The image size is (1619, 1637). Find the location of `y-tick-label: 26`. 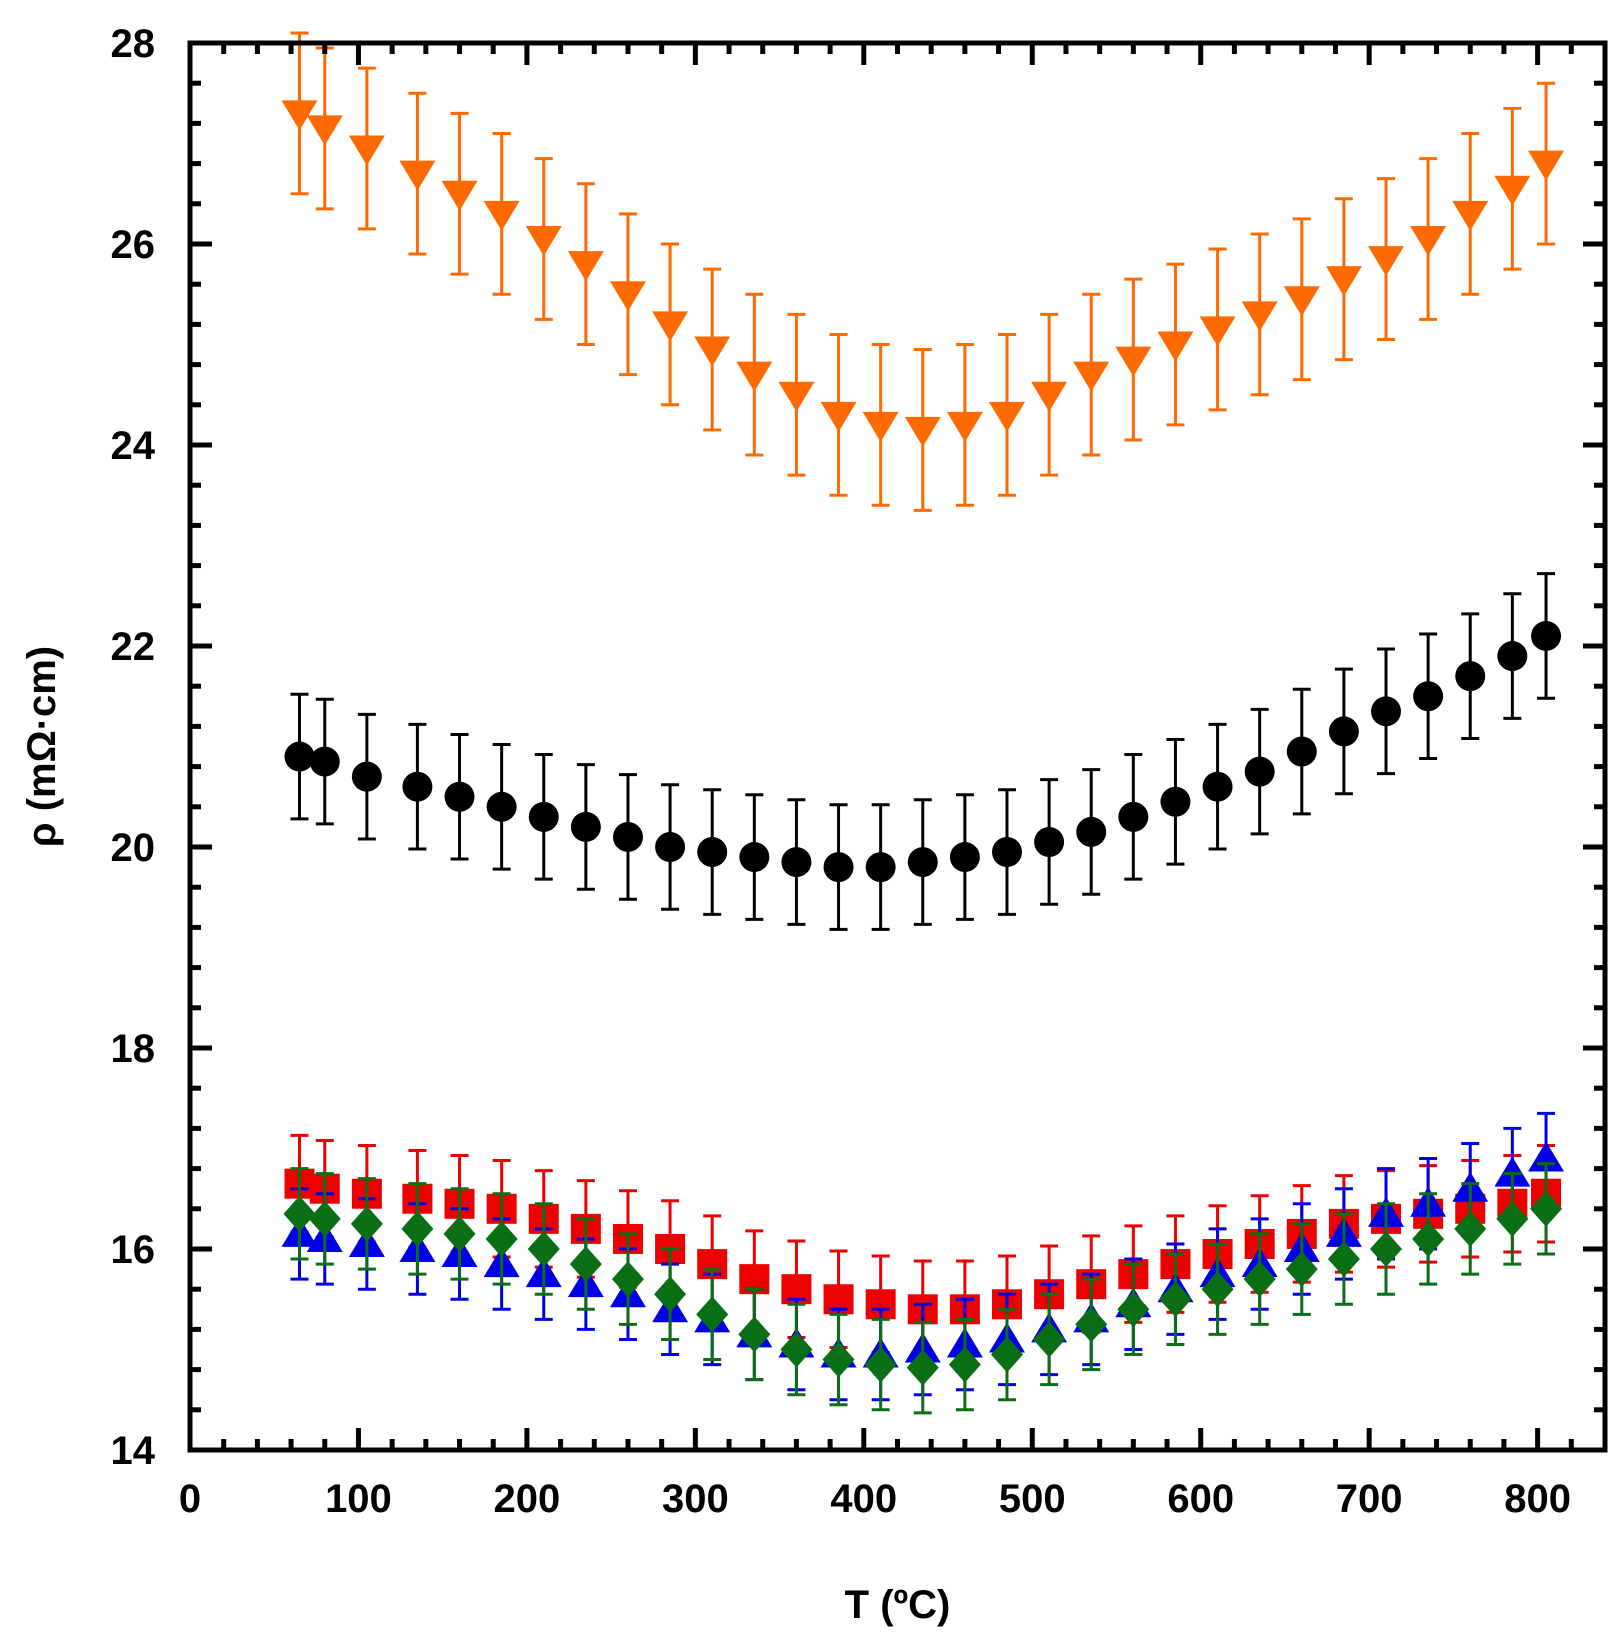

y-tick-label: 26 is located at coordinates (133, 245).